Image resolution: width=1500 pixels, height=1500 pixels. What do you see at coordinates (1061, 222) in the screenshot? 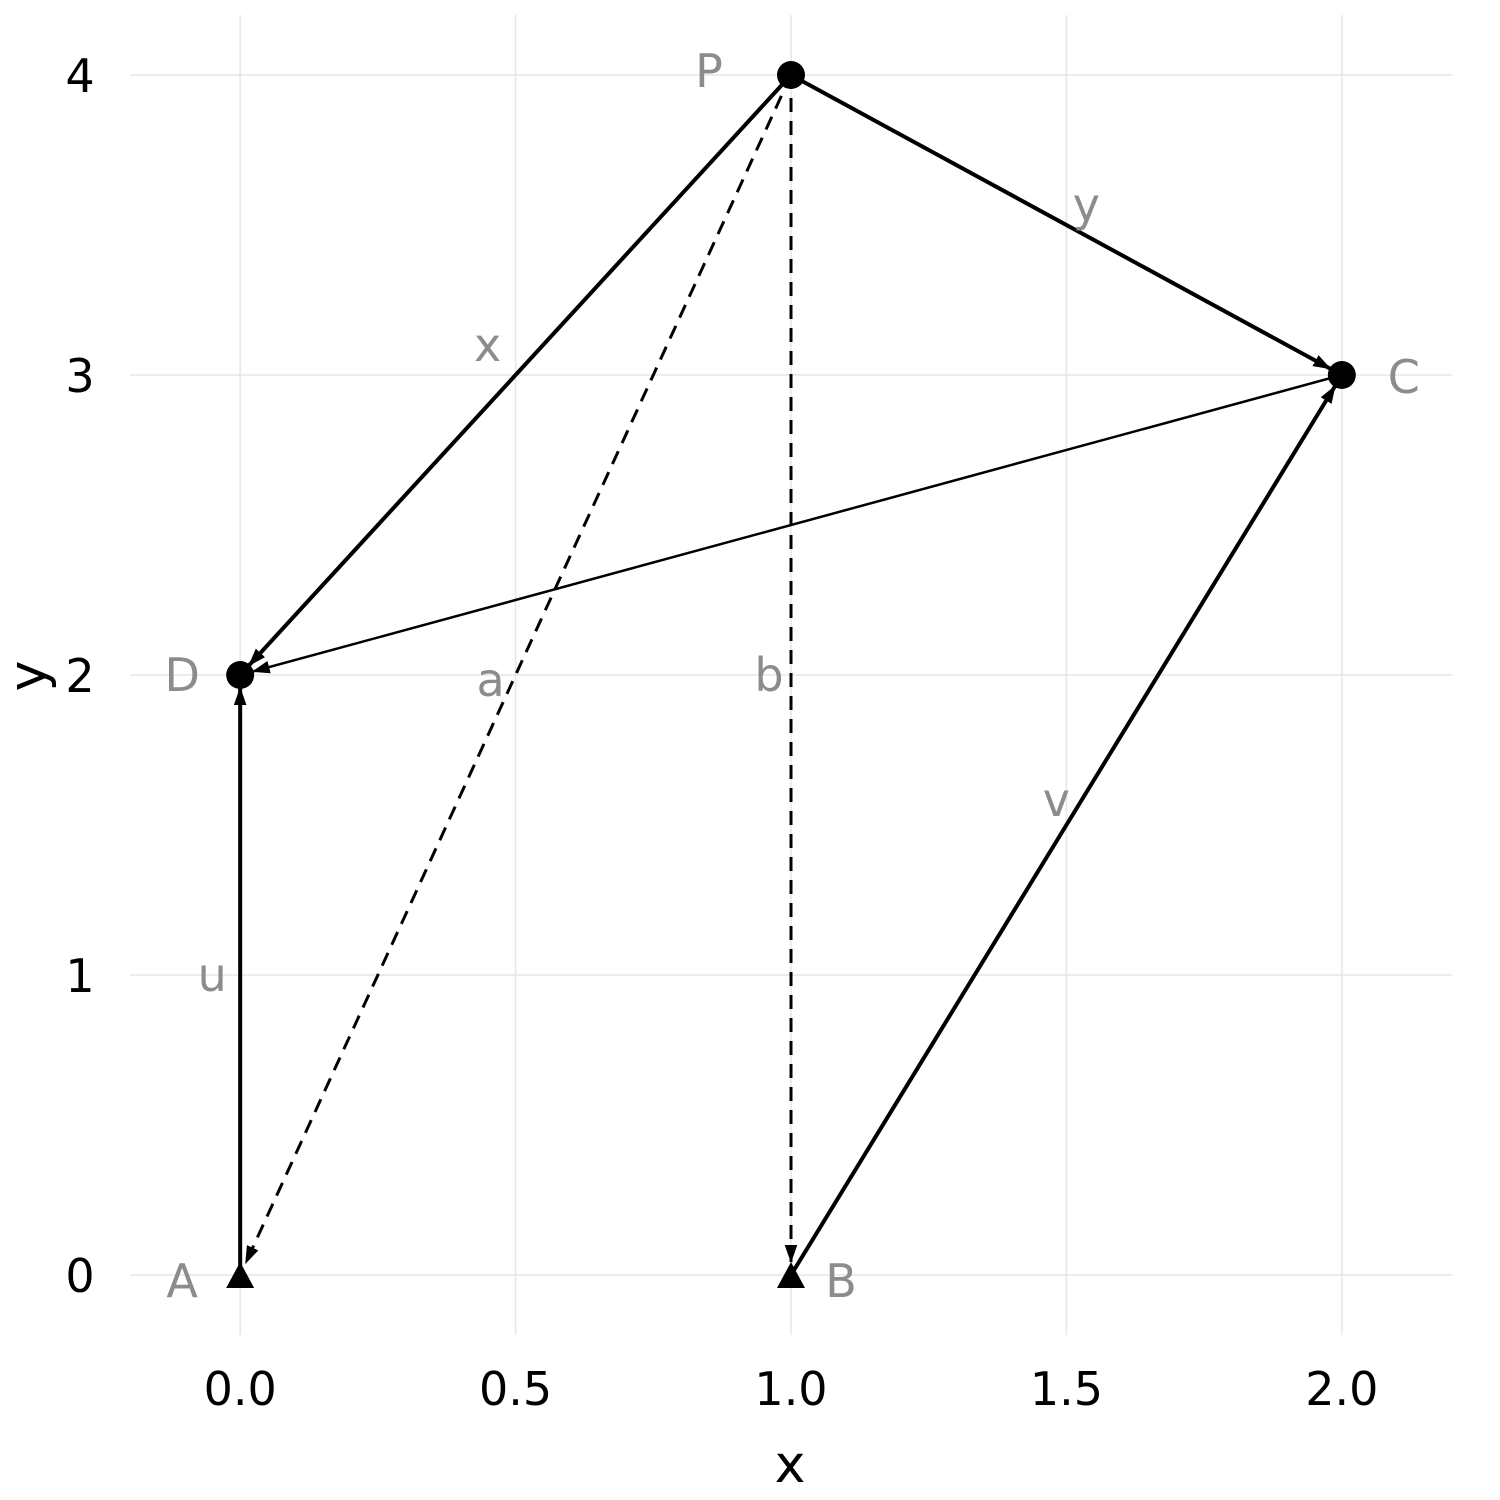
I see `vector-y` at bounding box center [1061, 222].